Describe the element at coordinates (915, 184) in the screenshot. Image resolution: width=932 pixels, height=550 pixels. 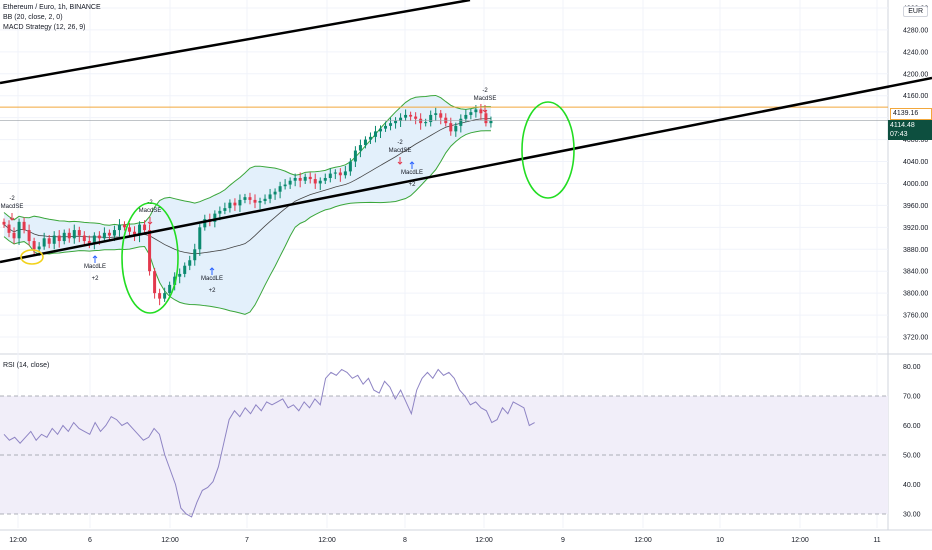
I see `price-tick-label: 4000.00` at that location.